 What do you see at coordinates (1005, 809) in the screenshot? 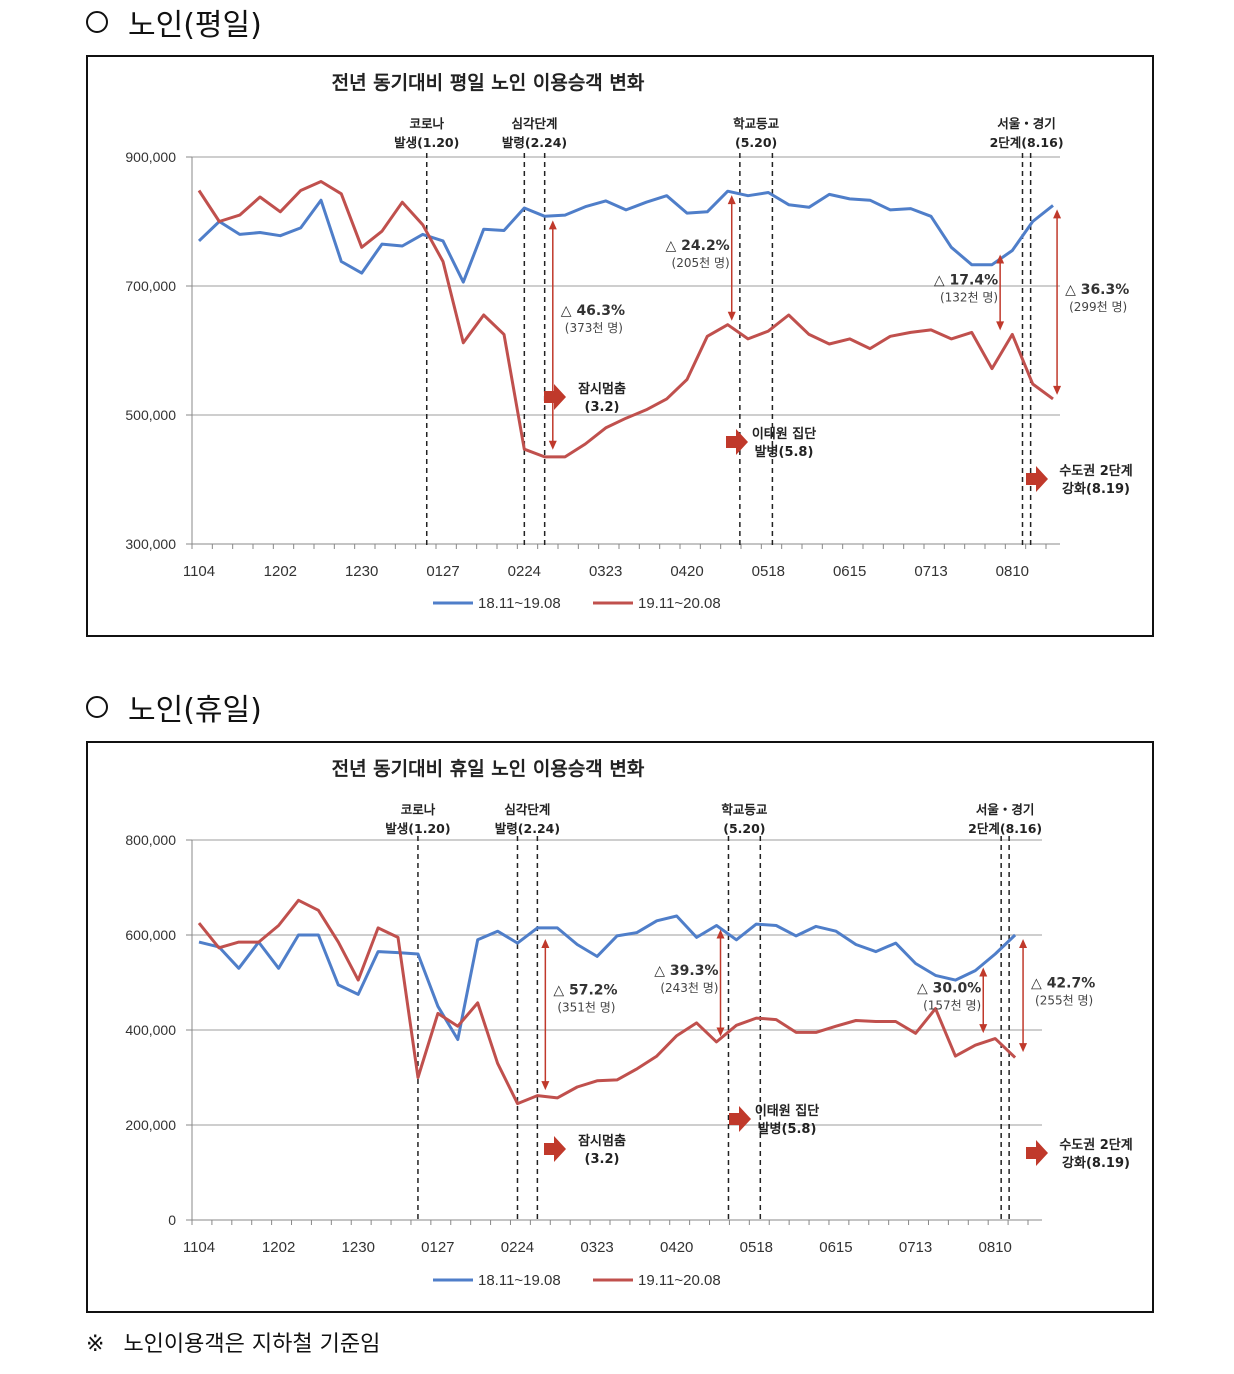
I see `event-label: 서울・경기` at bounding box center [1005, 809].